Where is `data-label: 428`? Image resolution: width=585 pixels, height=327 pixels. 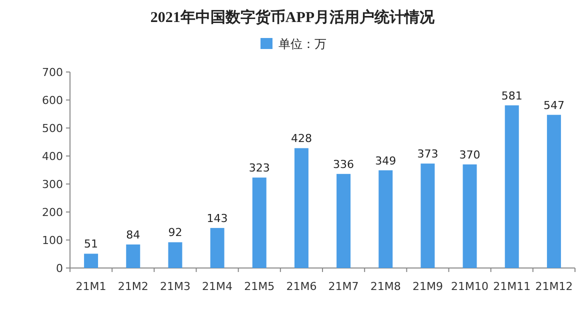
data-label: 428 is located at coordinates (301, 139).